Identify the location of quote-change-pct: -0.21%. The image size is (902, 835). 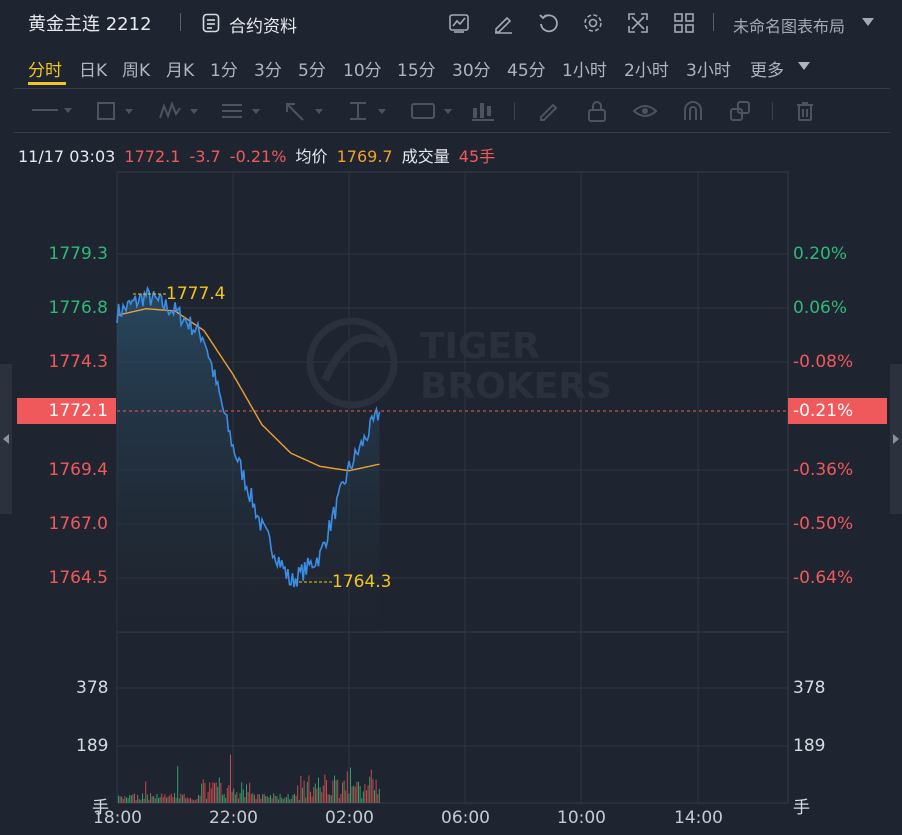
(258, 156).